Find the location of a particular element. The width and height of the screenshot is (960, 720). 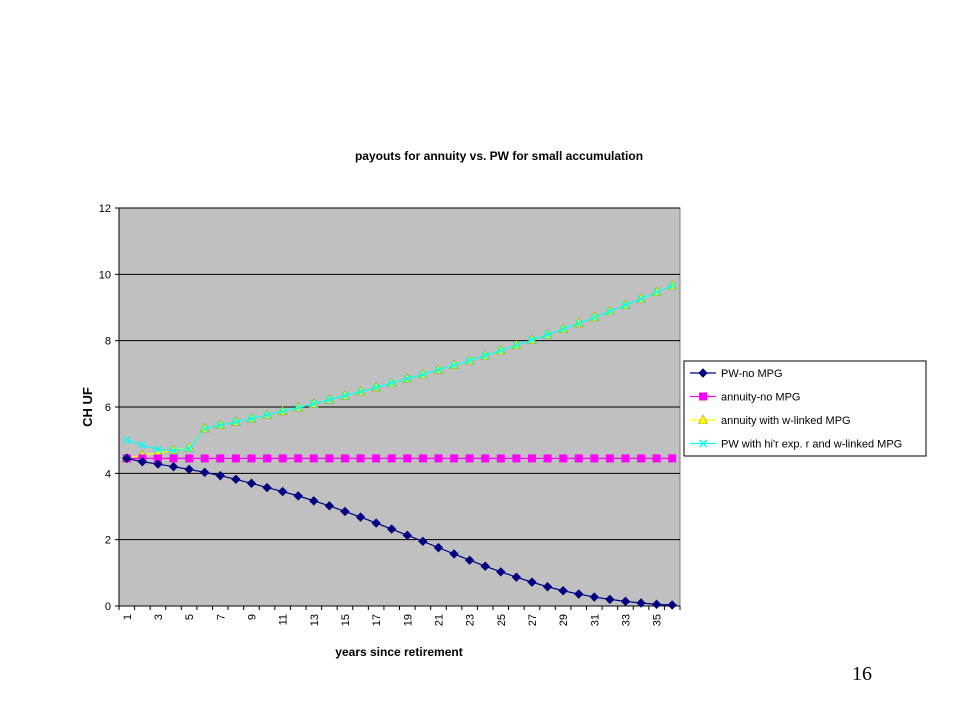

page-number: 16 is located at coordinates (862, 674).